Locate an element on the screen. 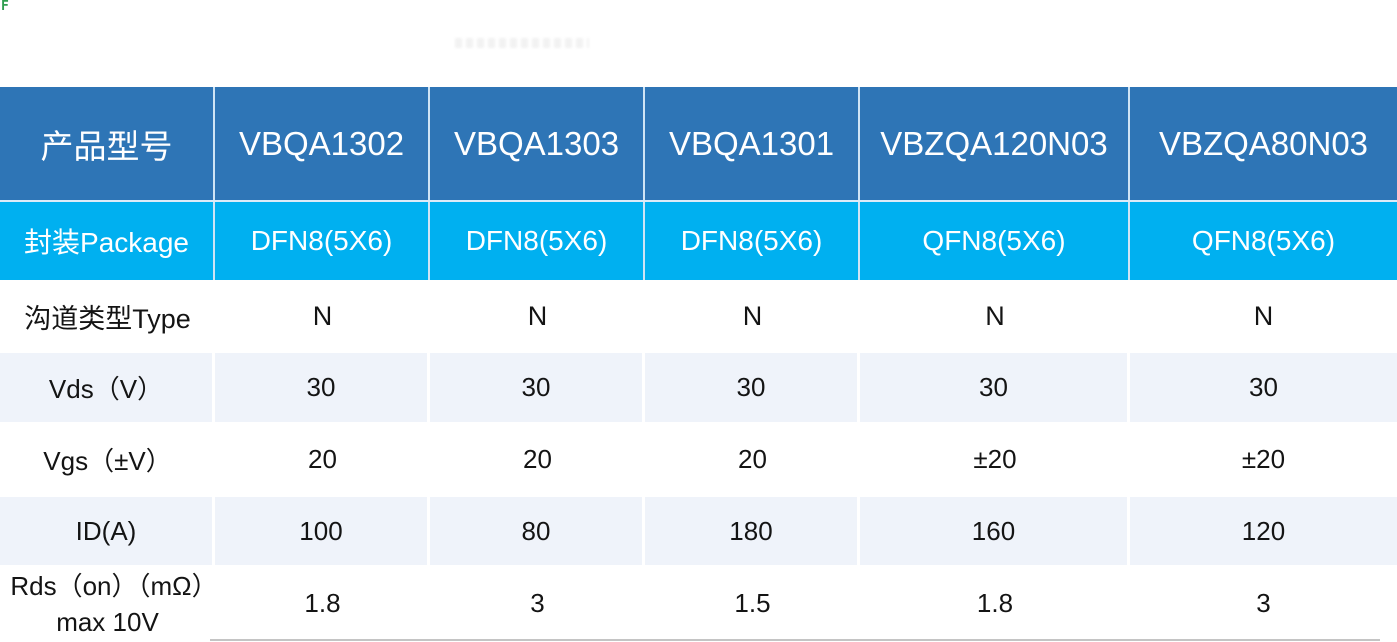 The image size is (1397, 642). header-product-name: VBQA1301 is located at coordinates (752, 143).